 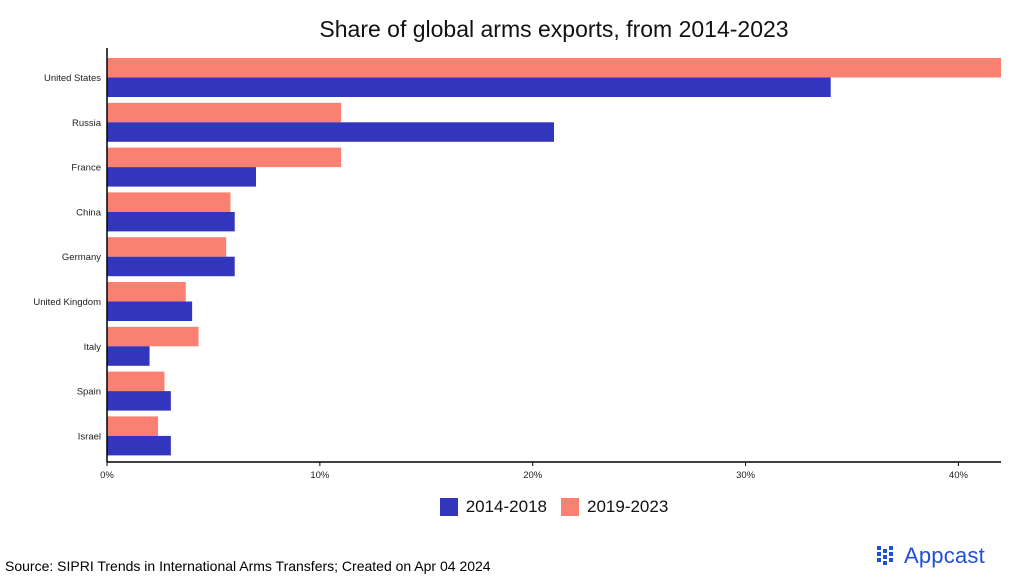 What do you see at coordinates (181, 177) in the screenshot?
I see `bar-france-2014-2018` at bounding box center [181, 177].